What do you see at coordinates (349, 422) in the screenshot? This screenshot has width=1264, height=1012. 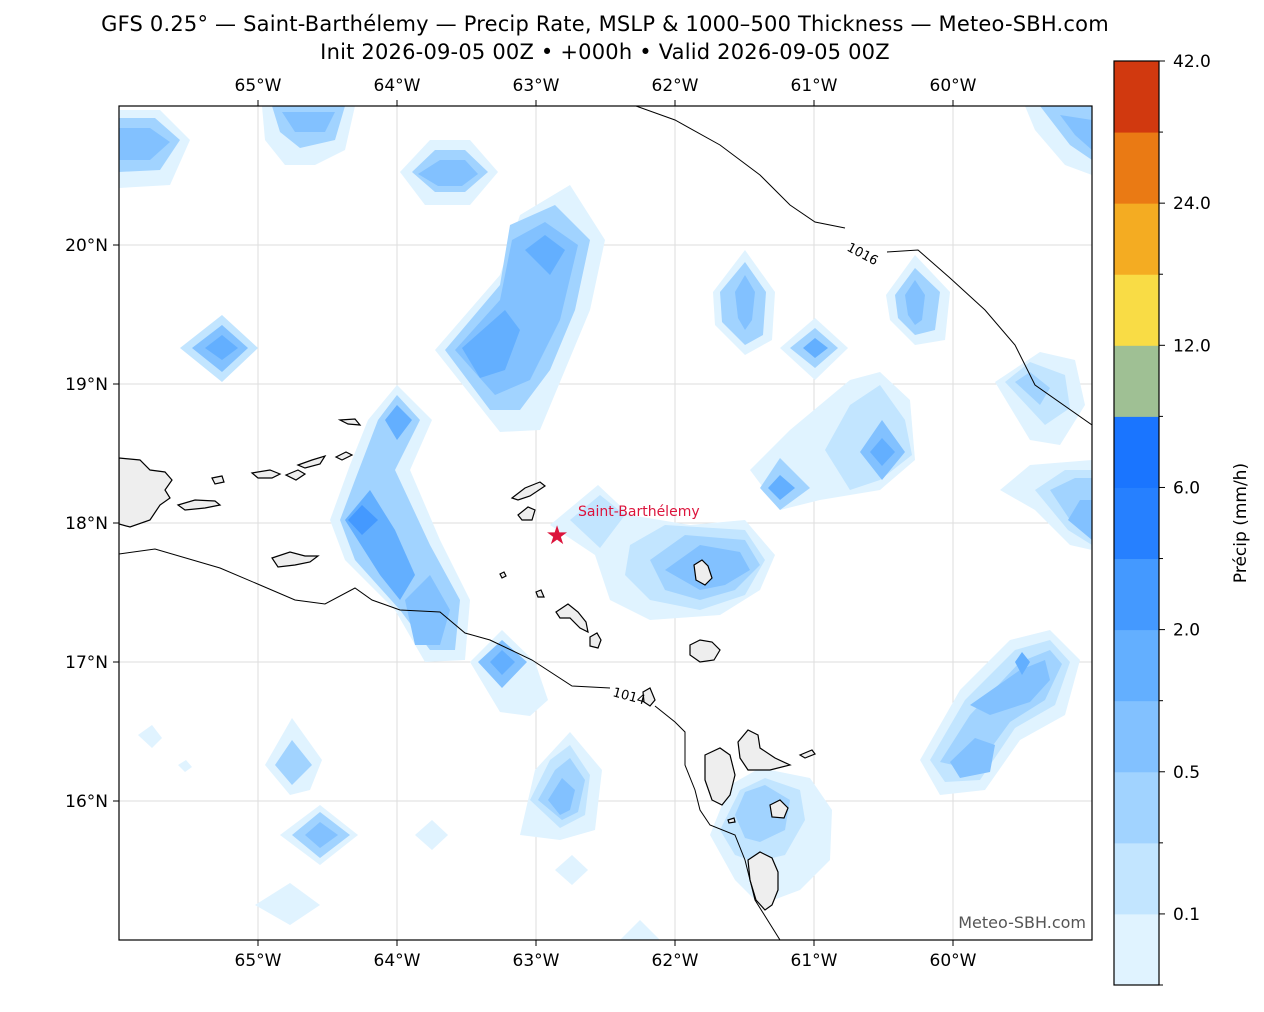 I see `land-anegada` at bounding box center [349, 422].